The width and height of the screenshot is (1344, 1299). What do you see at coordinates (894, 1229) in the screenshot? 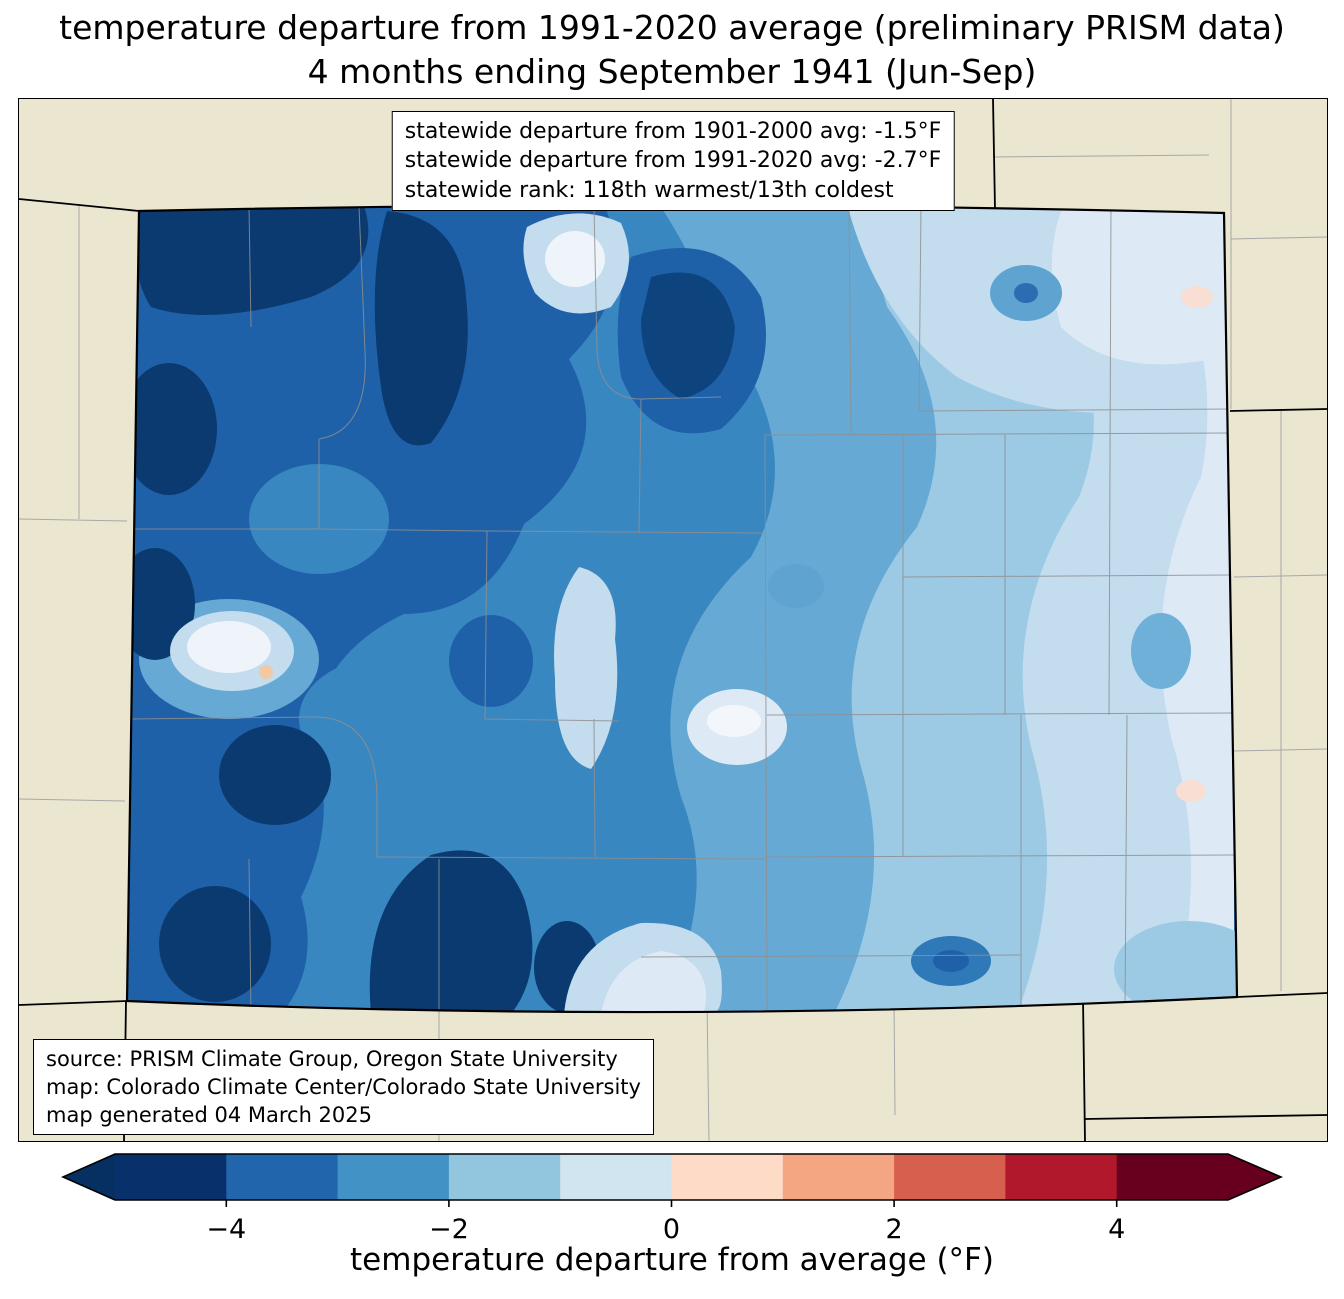
I see `colorbar-tick-label: 2` at bounding box center [894, 1229].